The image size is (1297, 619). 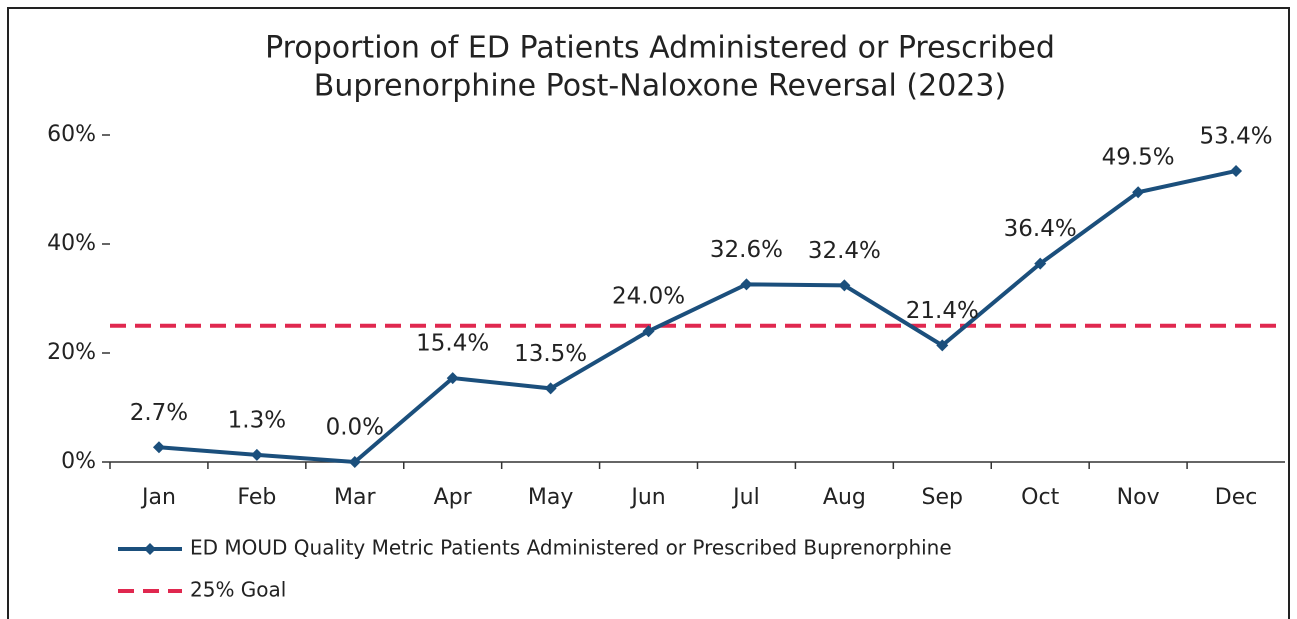 I want to click on value-label: 21.4%, so click(x=942, y=311).